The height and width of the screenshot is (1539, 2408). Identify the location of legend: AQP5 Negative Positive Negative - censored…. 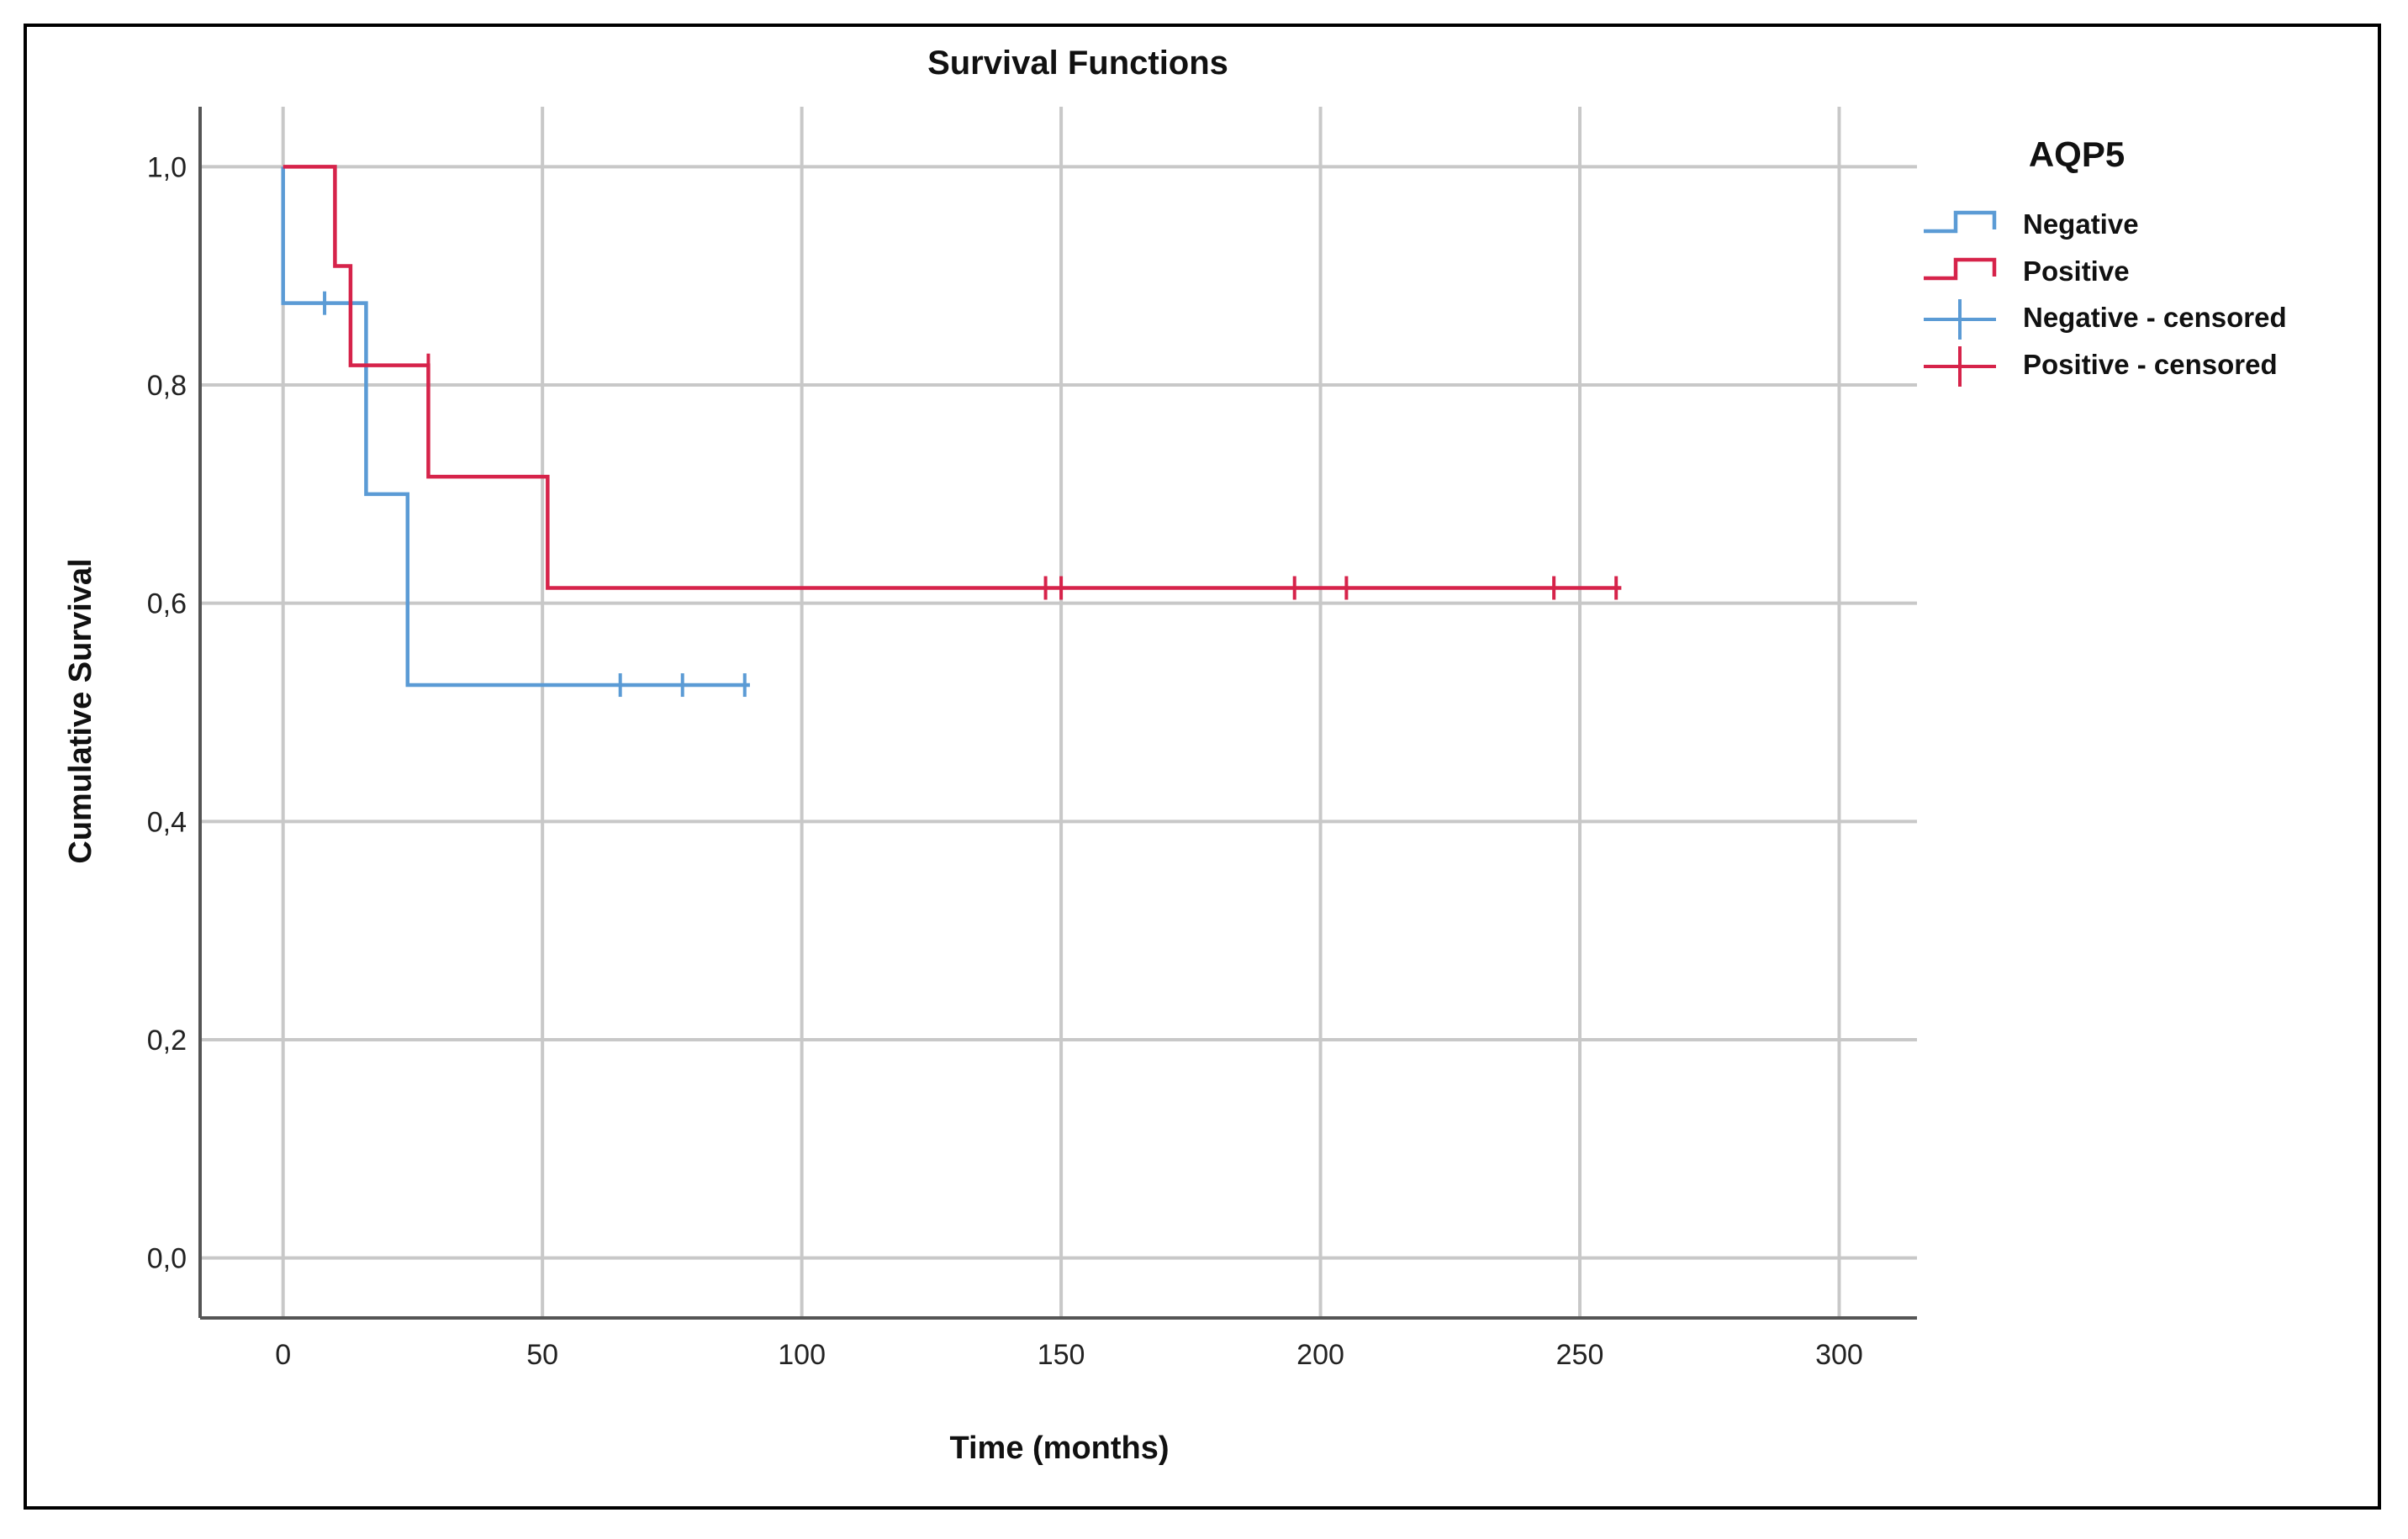
(2105, 260).